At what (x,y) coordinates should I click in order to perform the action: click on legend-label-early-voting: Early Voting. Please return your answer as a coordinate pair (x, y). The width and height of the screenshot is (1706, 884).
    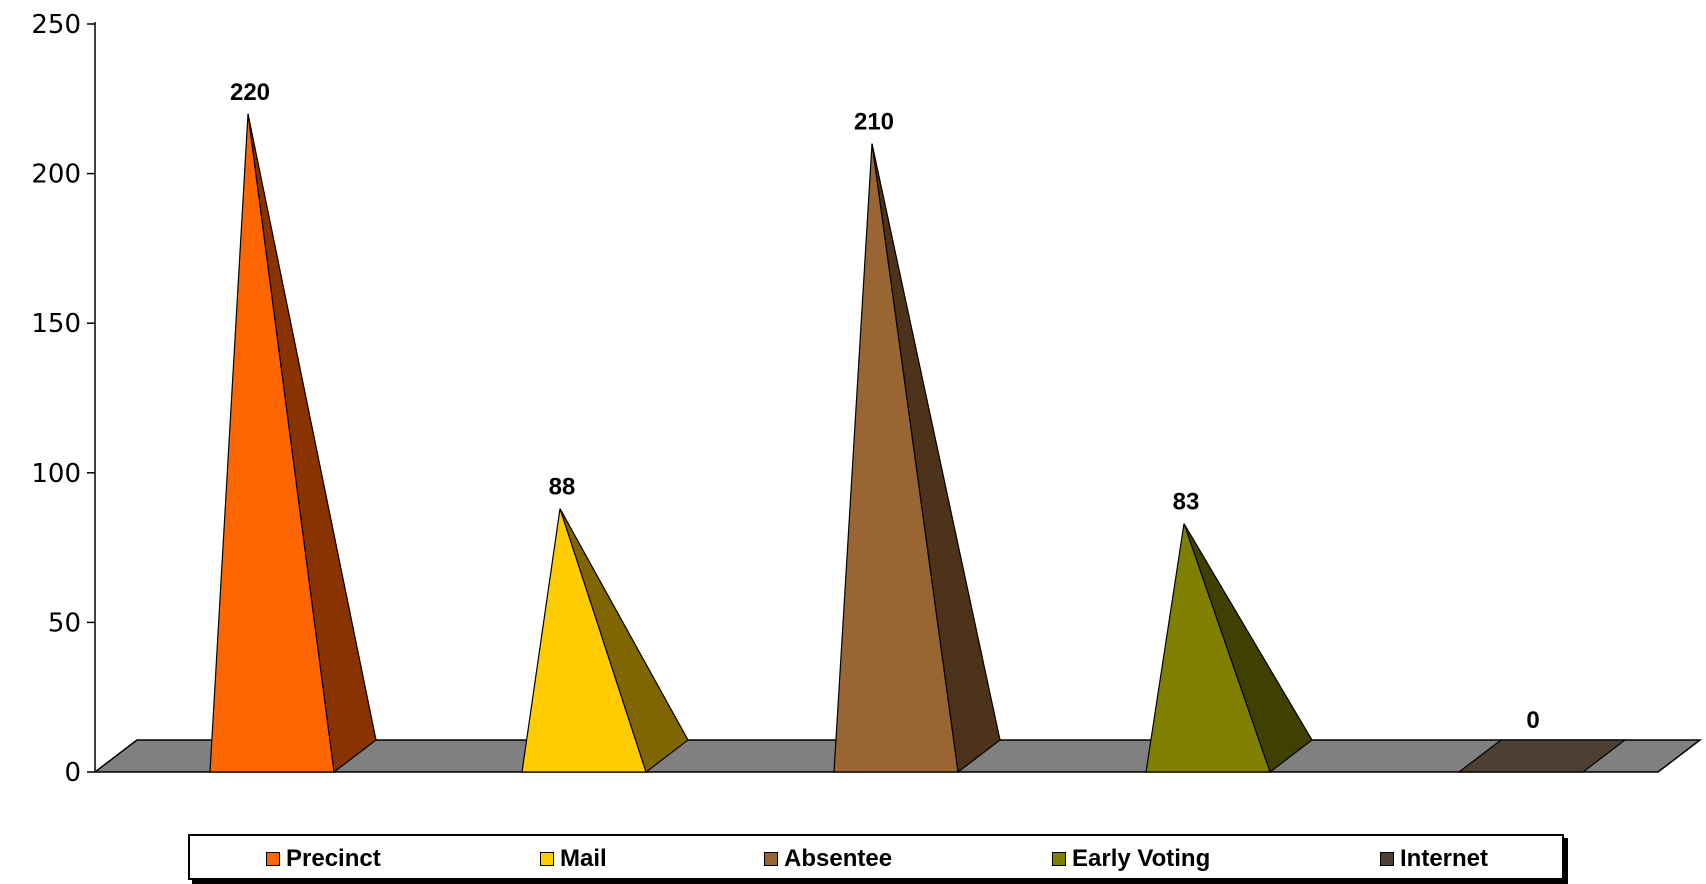
    Looking at the image, I should click on (1141, 858).